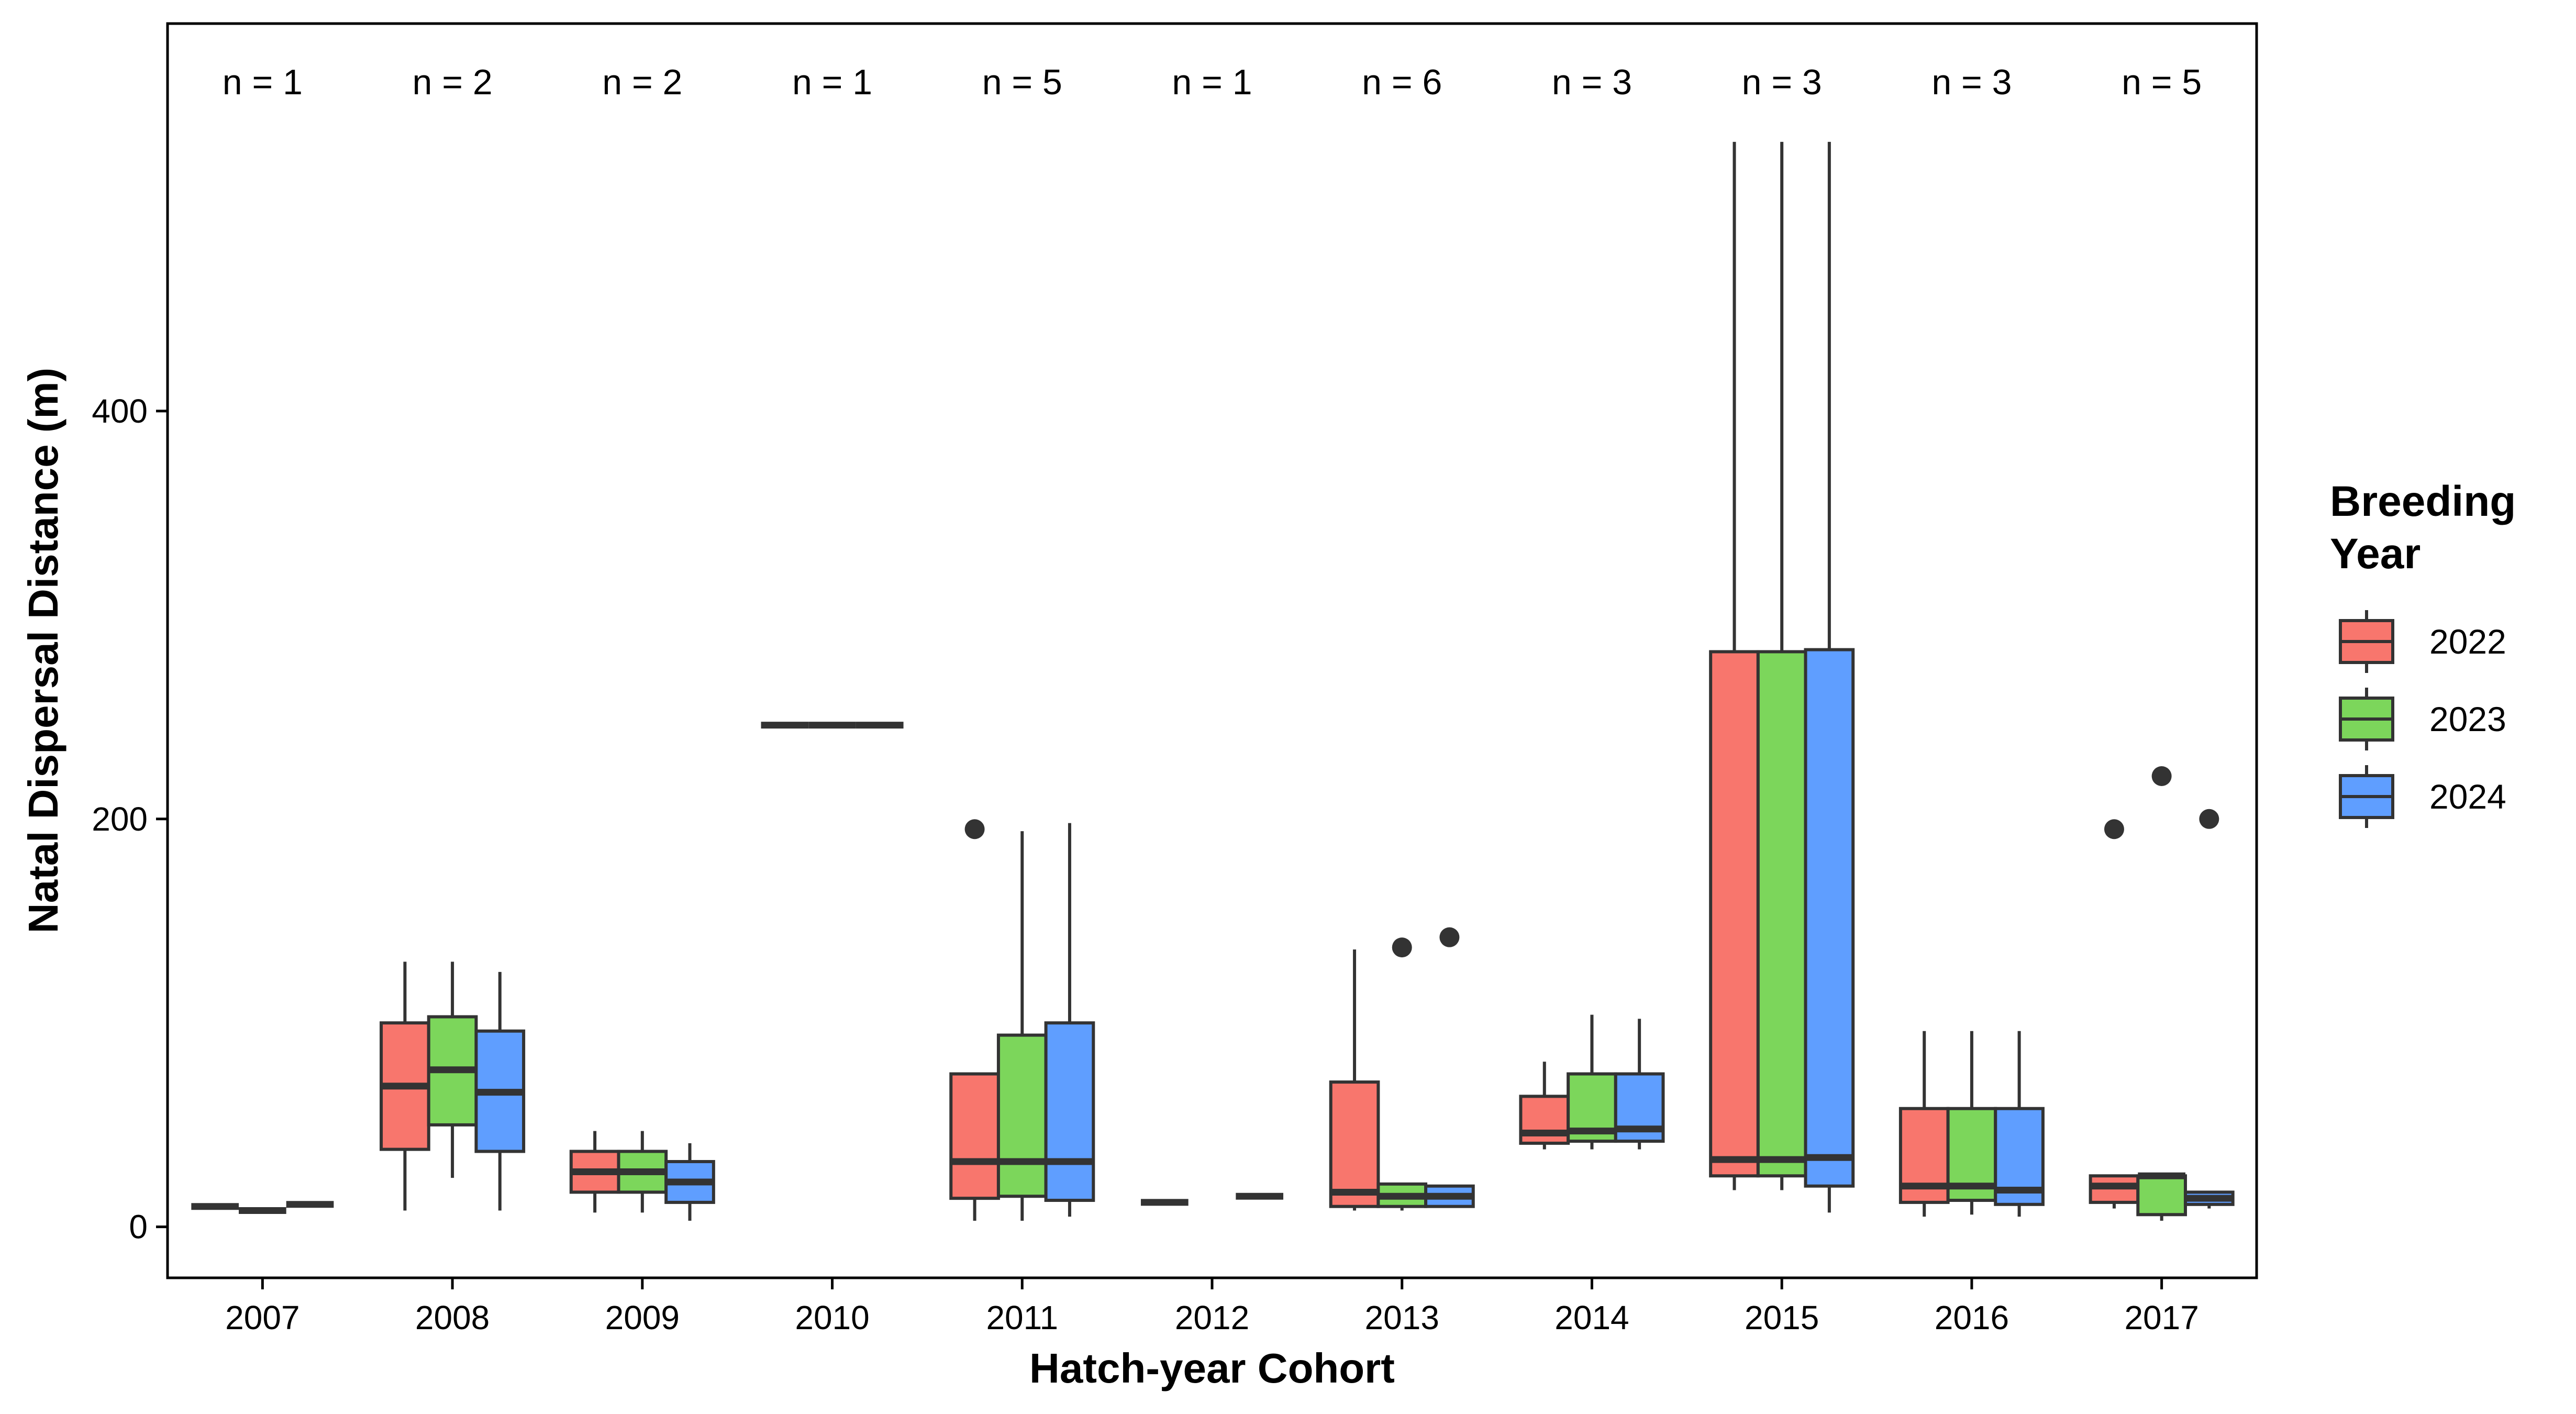 The height and width of the screenshot is (1414, 2576). Describe the element at coordinates (120, 411) in the screenshot. I see `y-tick-label: 400` at that location.